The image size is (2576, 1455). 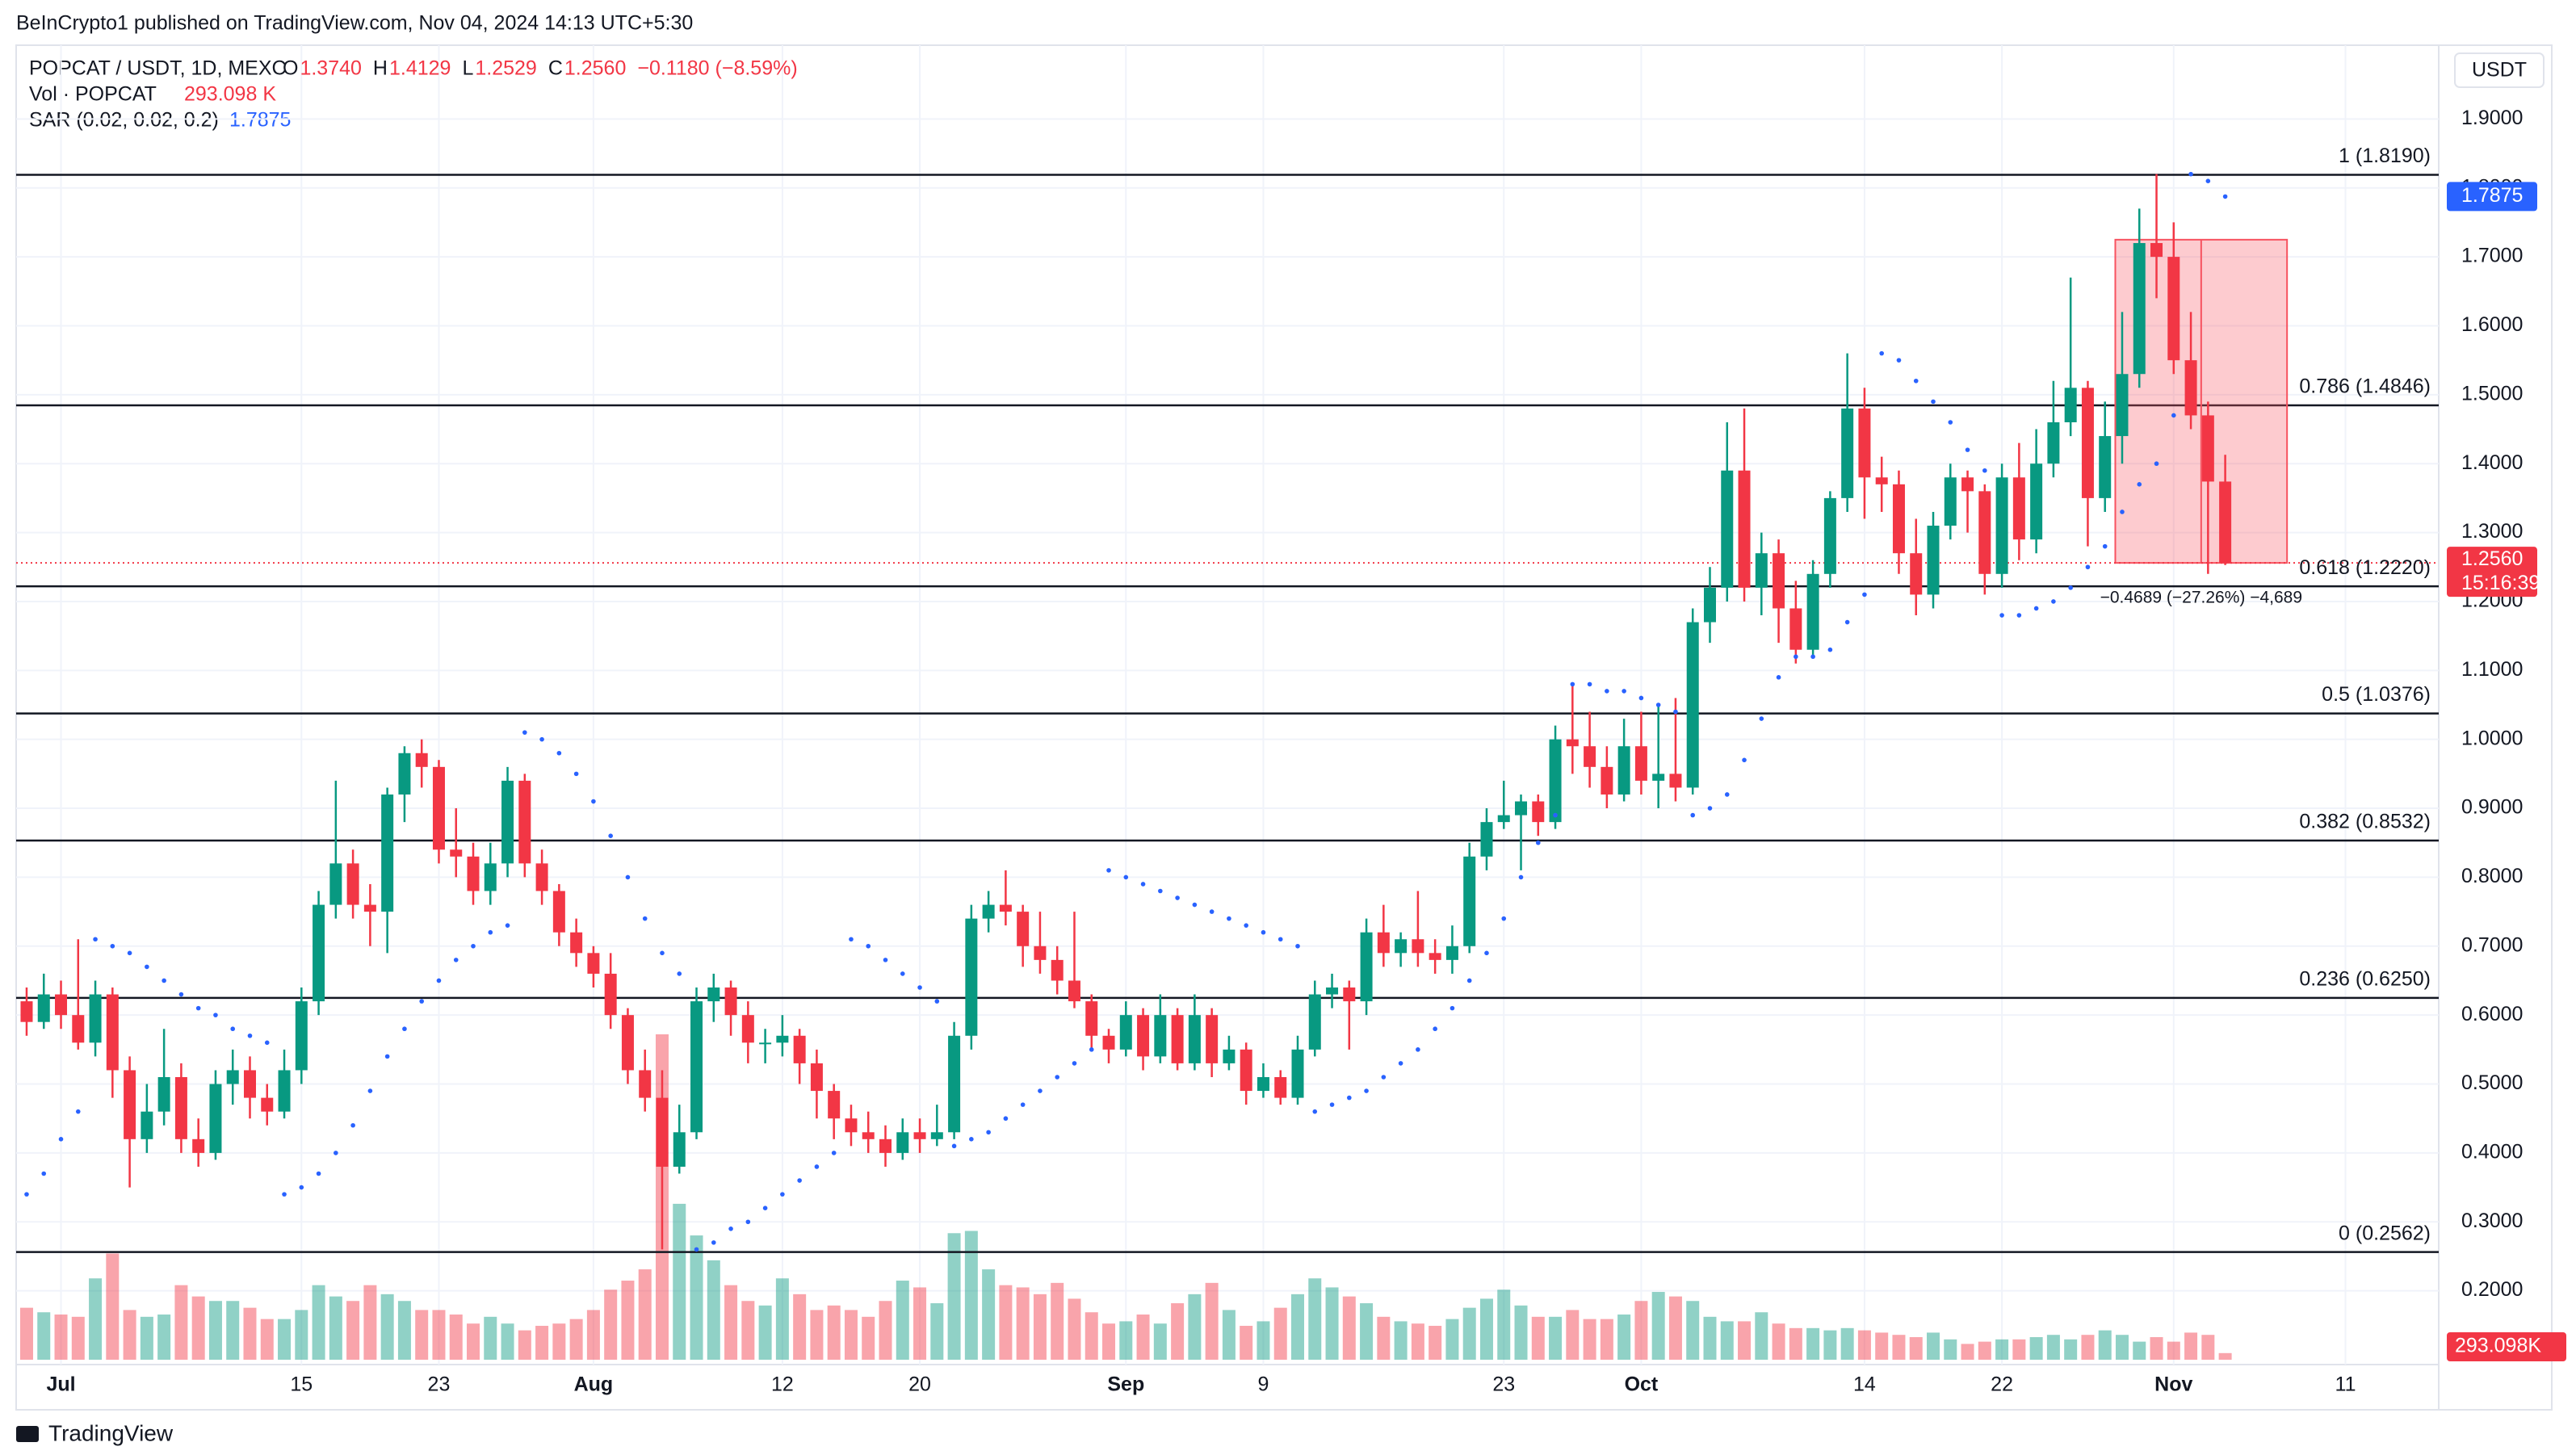 What do you see at coordinates (2492, 1152) in the screenshot?
I see `y-tick-label: 0.4000` at bounding box center [2492, 1152].